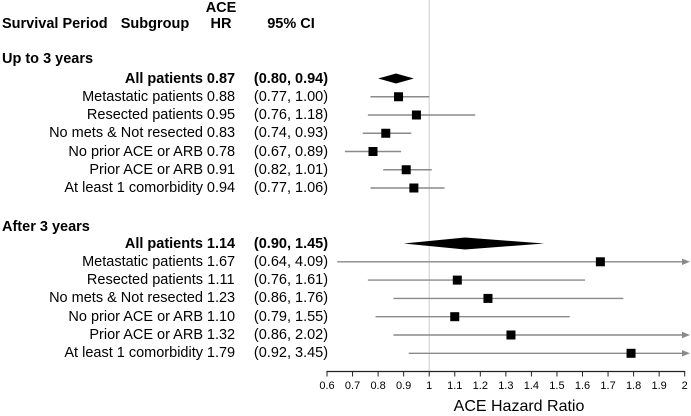 The width and height of the screenshot is (691, 416). What do you see at coordinates (519, 406) in the screenshot?
I see `x-axis-title: ACE Hazard Ratio` at bounding box center [519, 406].